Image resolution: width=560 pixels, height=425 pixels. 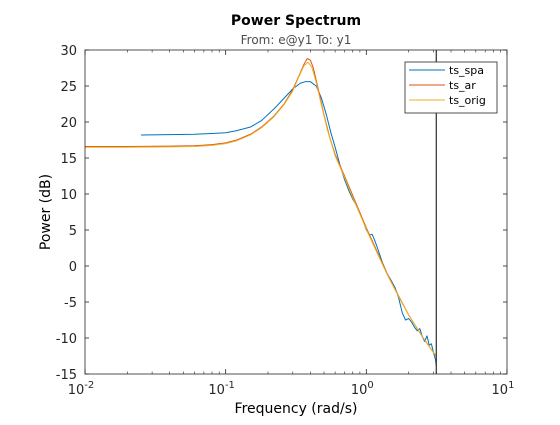 I want to click on y-tick-label: 10, so click(x=68, y=195).